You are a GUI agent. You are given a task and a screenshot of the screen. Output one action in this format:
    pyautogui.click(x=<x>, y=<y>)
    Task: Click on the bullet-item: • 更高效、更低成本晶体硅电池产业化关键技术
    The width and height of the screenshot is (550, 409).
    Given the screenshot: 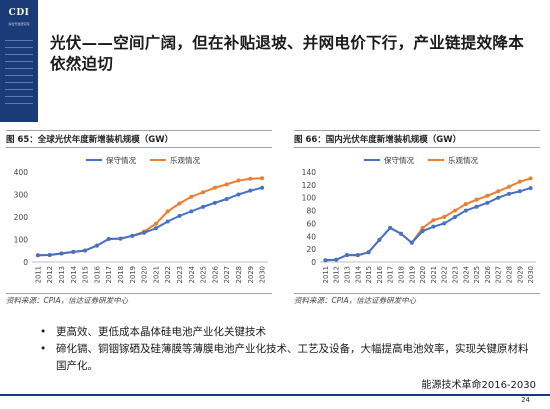 What is the action you would take?
    pyautogui.click(x=285, y=332)
    